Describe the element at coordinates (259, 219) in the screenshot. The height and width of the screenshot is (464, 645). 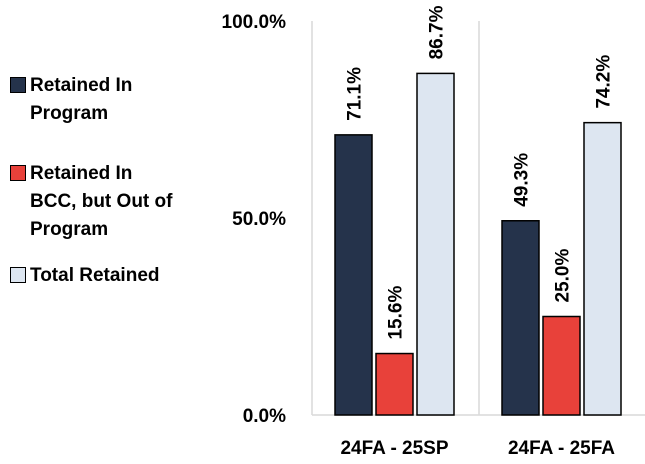
I see `y-tick-label: 50.0%` at that location.